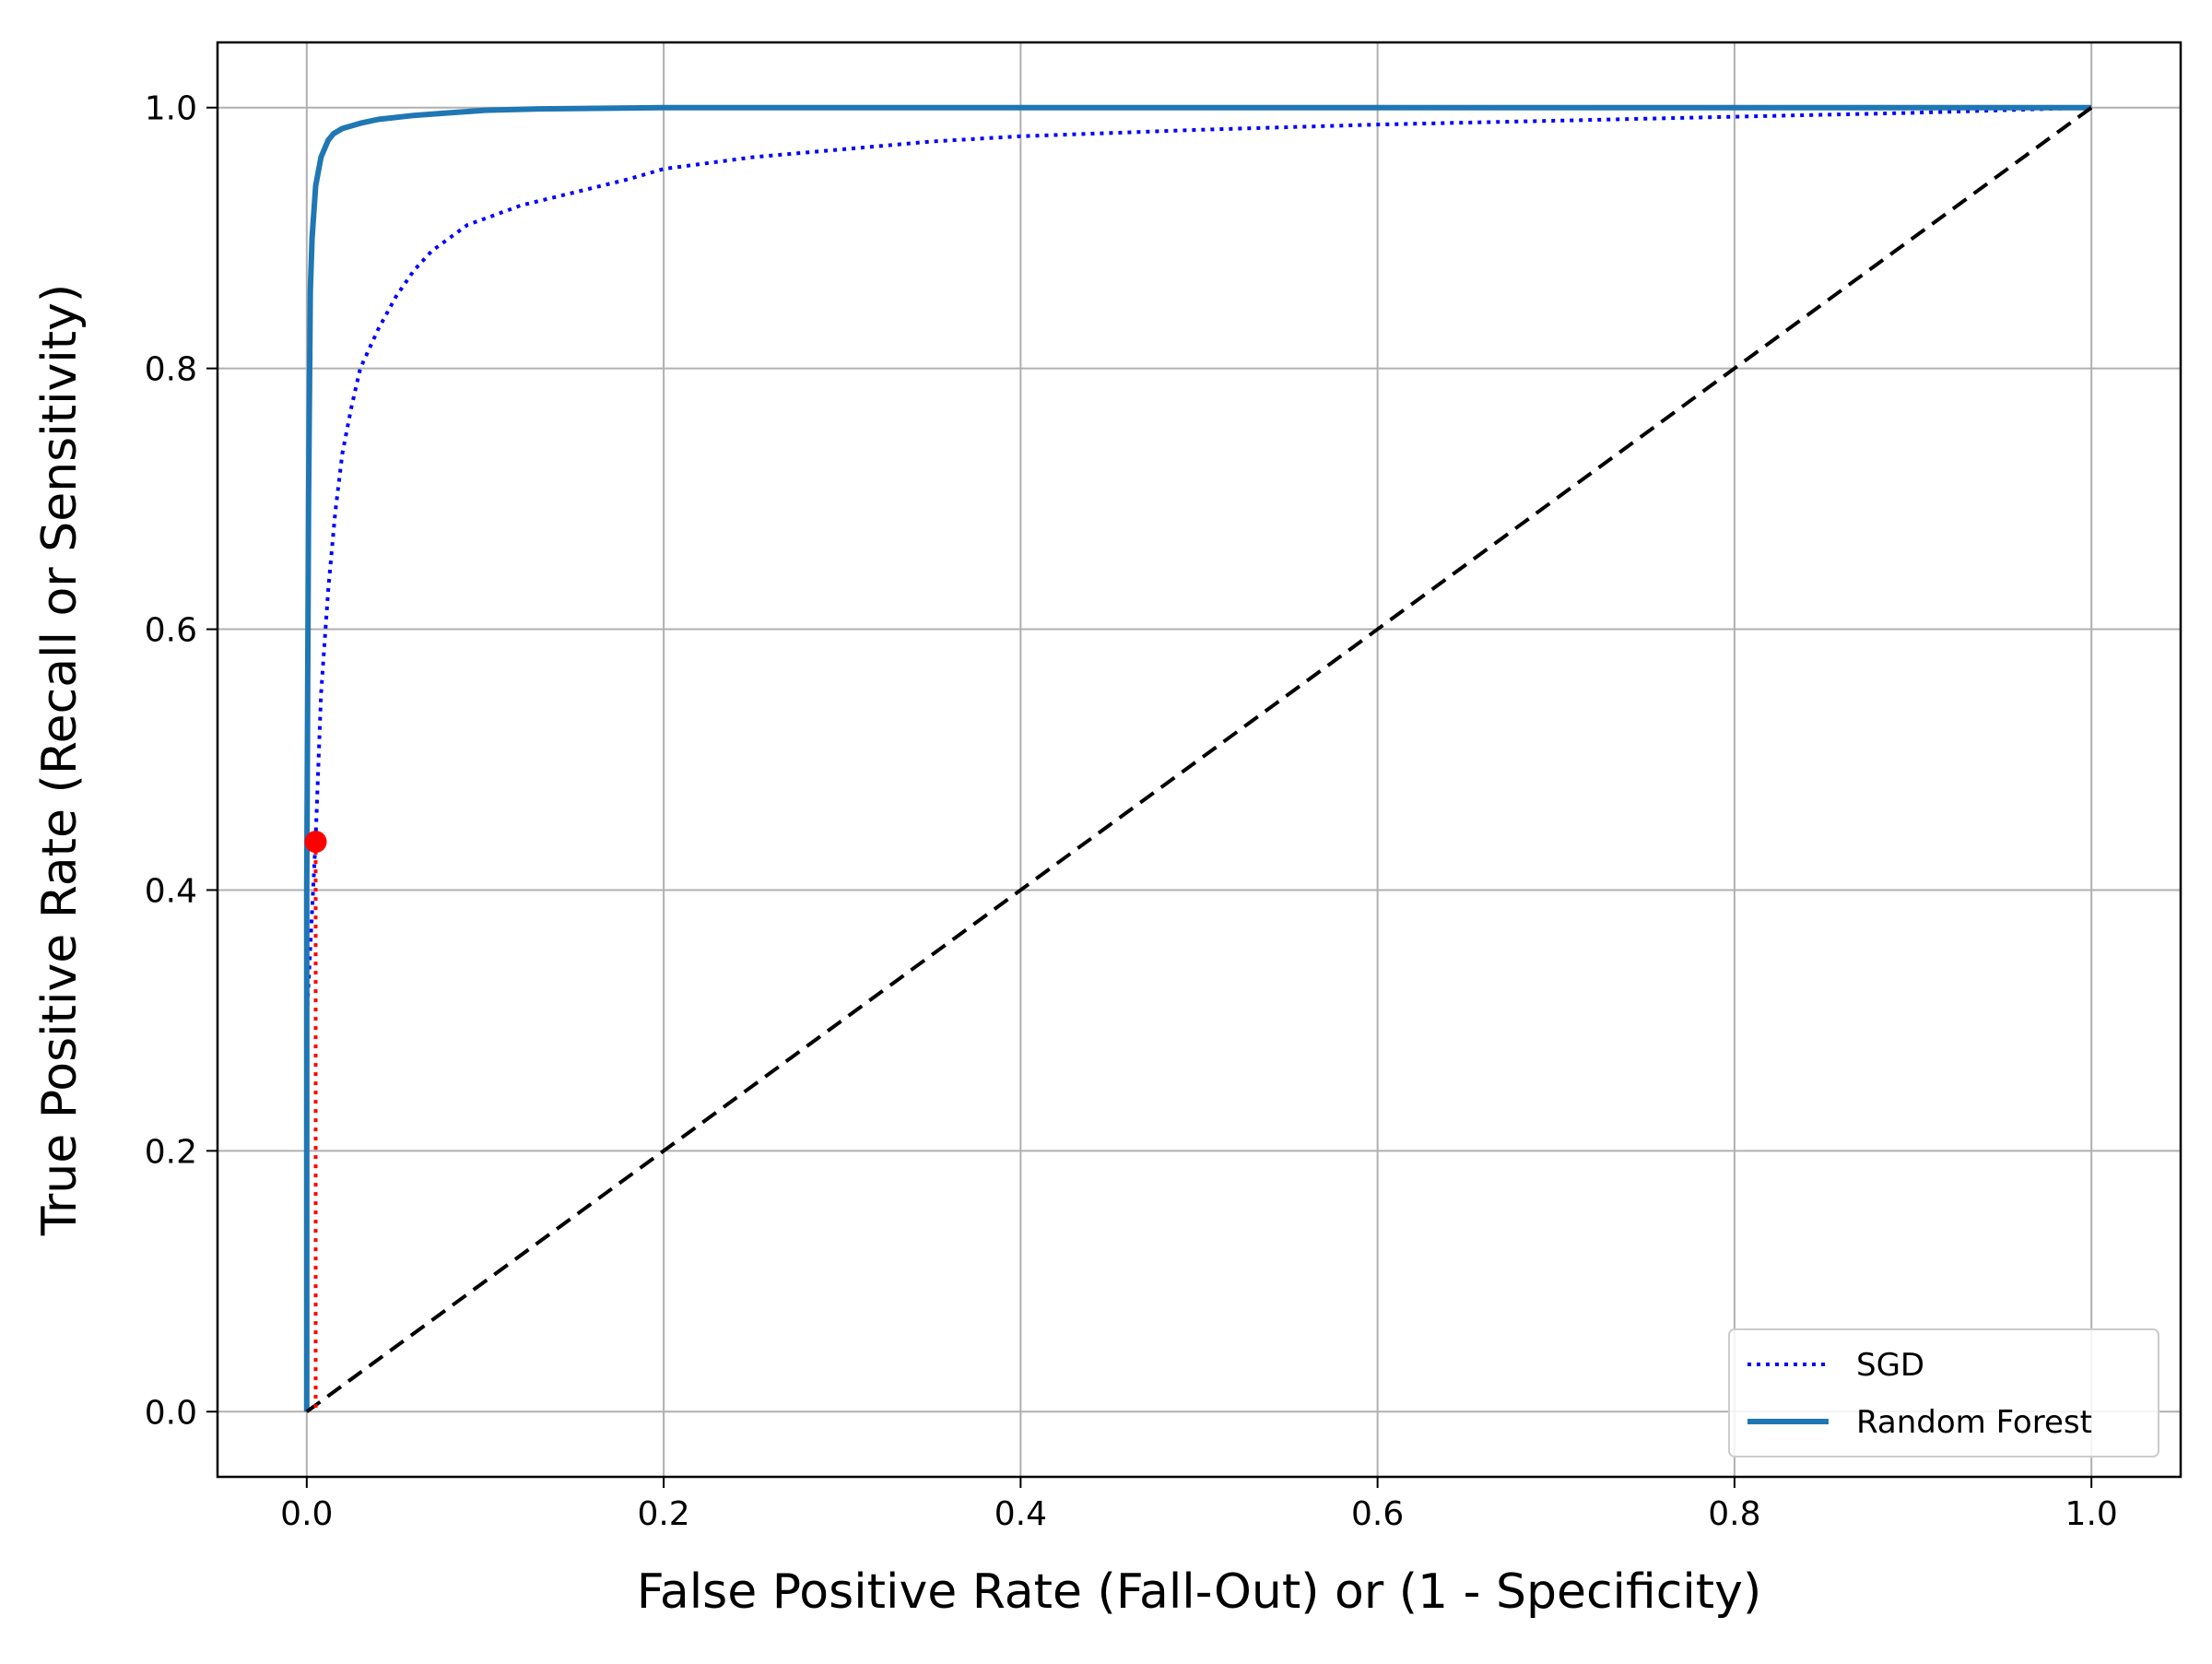 The image size is (2212, 1664). Describe the element at coordinates (1377, 1514) in the screenshot. I see `x-tick-label: 0.6` at that location.